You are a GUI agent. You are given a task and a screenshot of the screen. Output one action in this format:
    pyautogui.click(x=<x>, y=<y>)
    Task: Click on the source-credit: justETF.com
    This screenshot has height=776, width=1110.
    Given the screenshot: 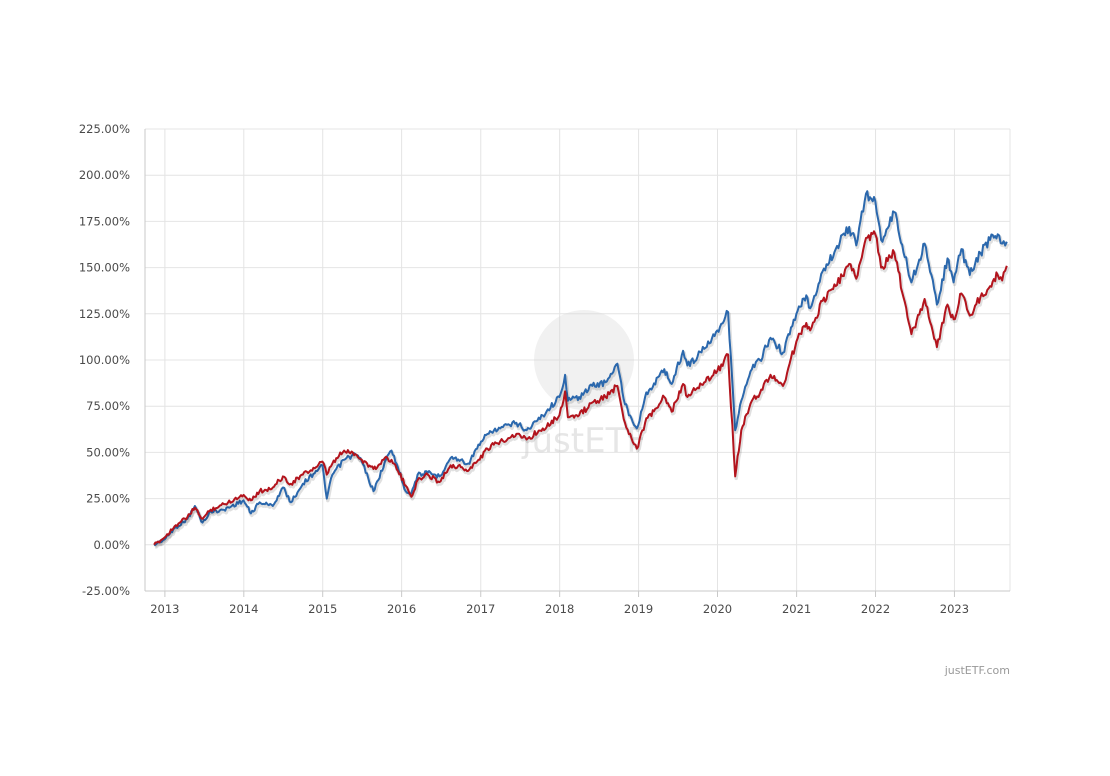 What is the action you would take?
    pyautogui.click(x=977, y=670)
    